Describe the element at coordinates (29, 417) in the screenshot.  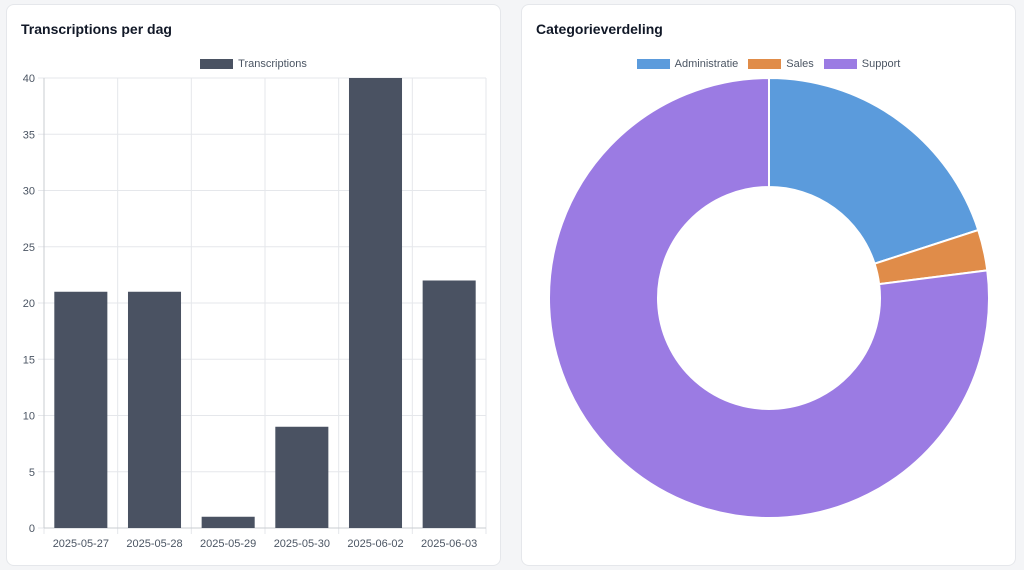
I see `y-tick-label: 10` at that location.